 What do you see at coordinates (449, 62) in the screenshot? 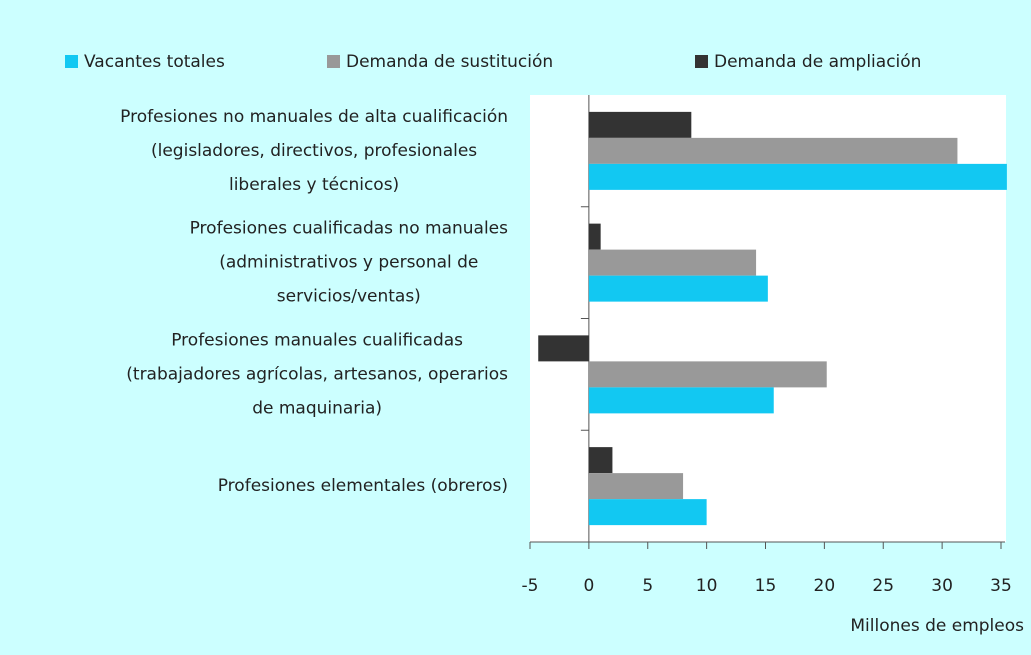
I see `legend-label: Demanda de sustitución` at bounding box center [449, 62].